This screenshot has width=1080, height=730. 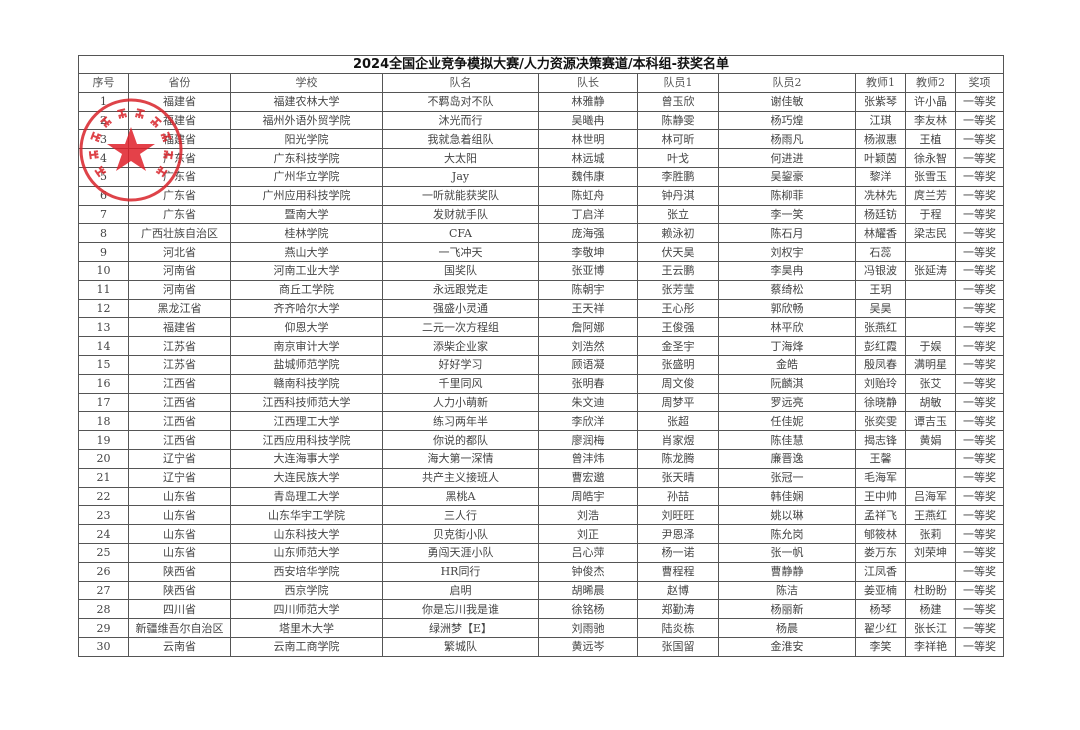 I want to click on cell-member-2: 刘权宇, so click(x=787, y=252).